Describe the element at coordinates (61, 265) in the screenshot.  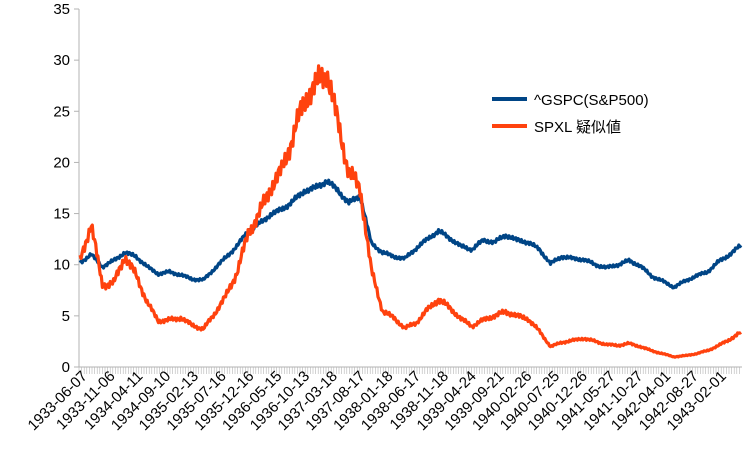
I see `y-tick-label: 10` at that location.